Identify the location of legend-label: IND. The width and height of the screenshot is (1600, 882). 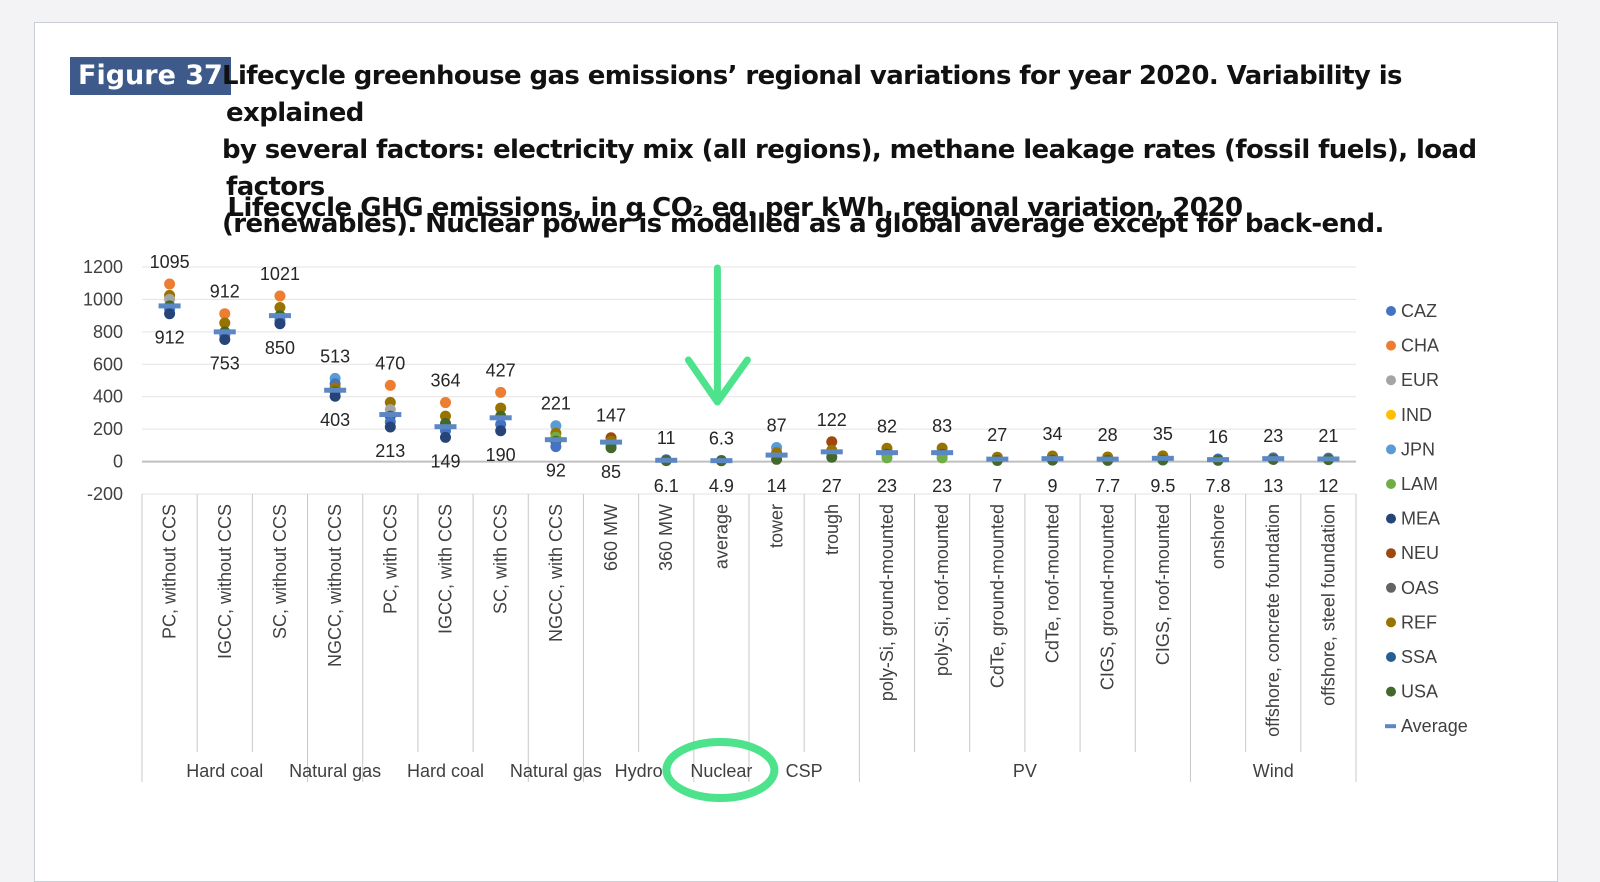
(1416, 415).